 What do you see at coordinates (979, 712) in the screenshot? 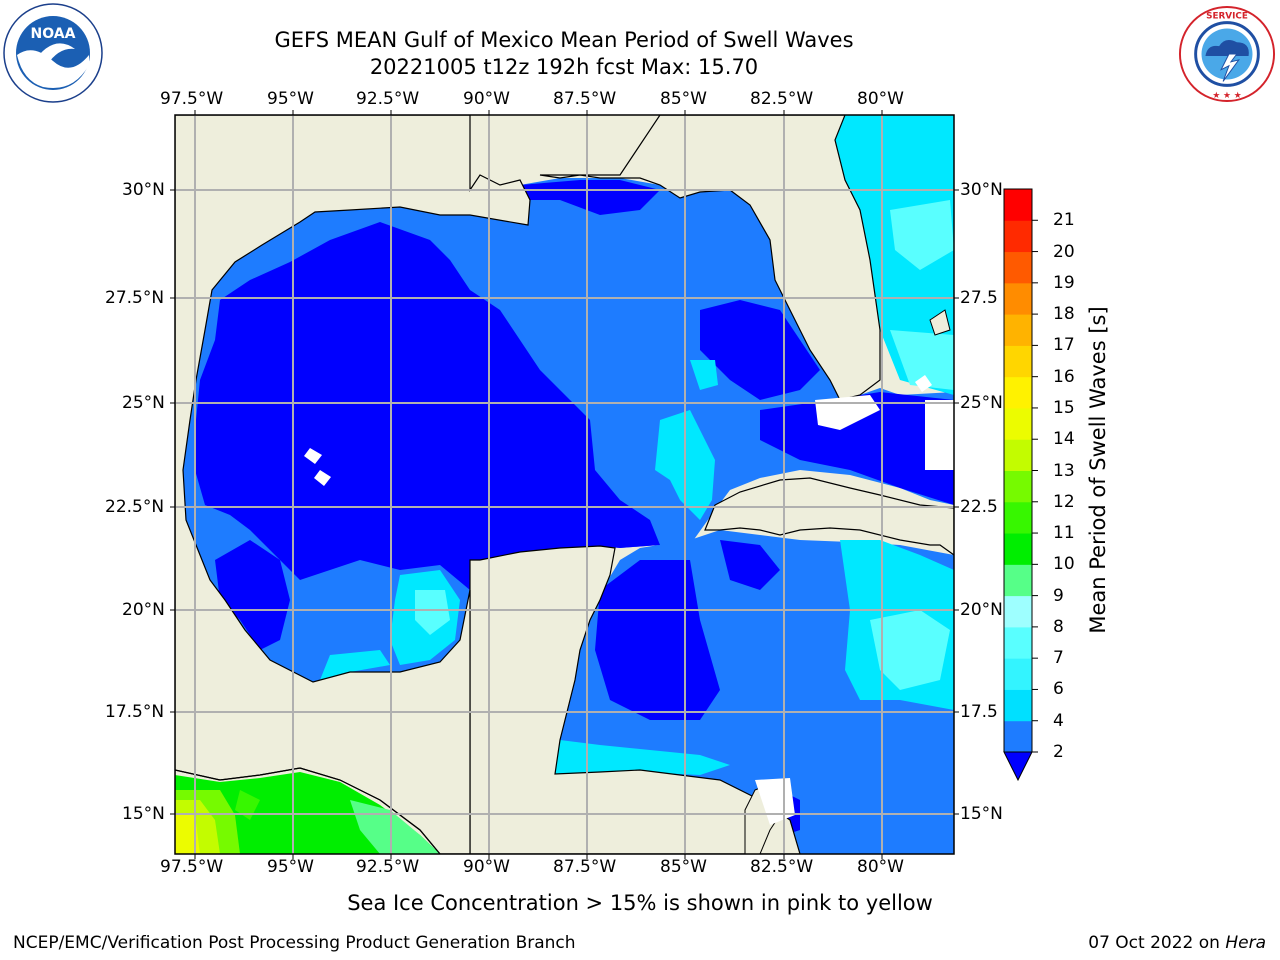
I see `lat-tick-right: 17.5` at bounding box center [979, 712].